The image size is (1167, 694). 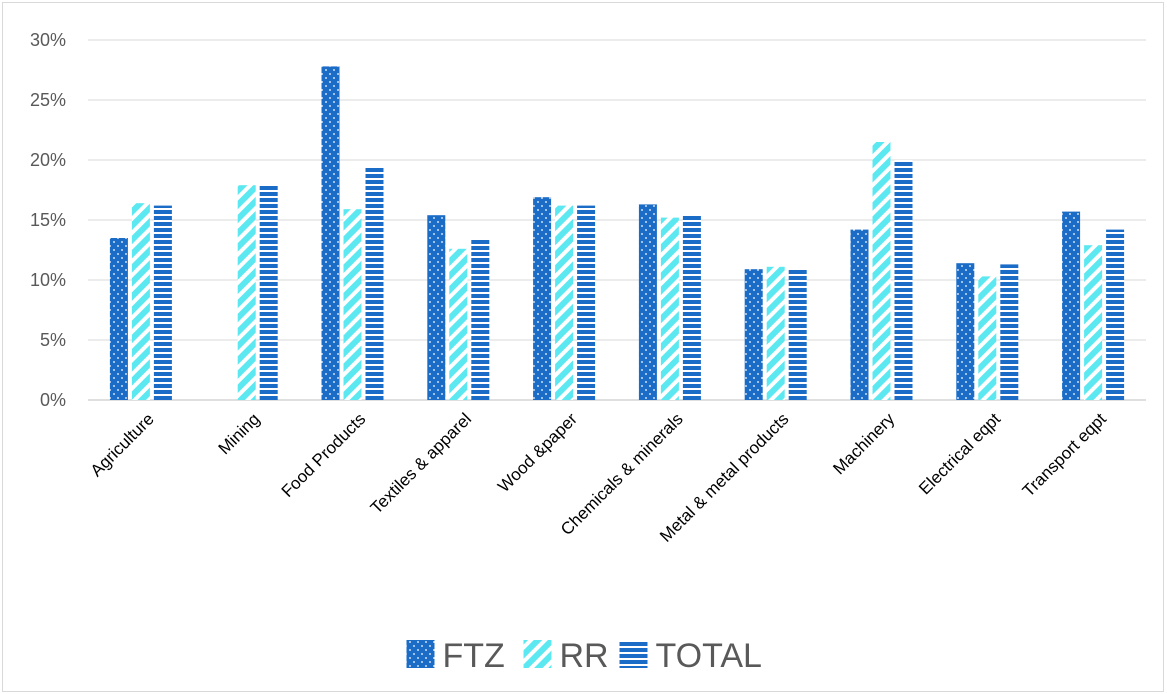 What do you see at coordinates (48, 160) in the screenshot?
I see `y-tick-label: 20%` at bounding box center [48, 160].